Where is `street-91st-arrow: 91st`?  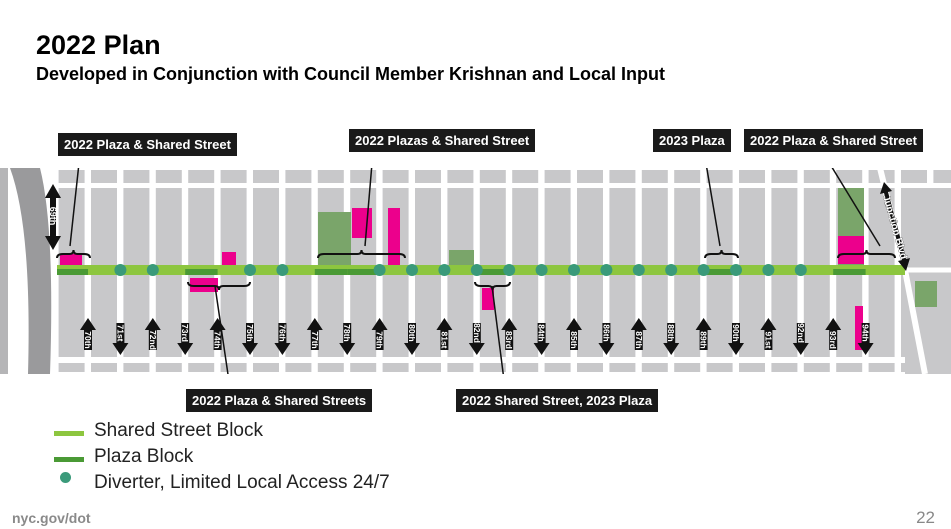 street-91st-arrow: 91st is located at coordinates (768, 334).